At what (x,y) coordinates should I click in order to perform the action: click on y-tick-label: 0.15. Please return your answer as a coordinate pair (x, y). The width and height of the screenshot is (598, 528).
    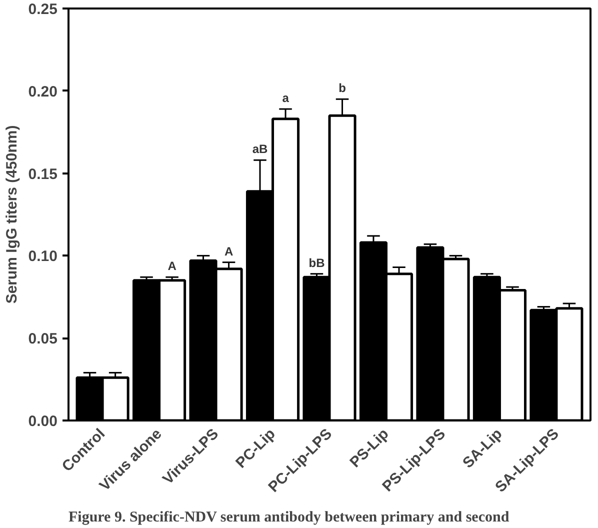
    Looking at the image, I should click on (43, 174).